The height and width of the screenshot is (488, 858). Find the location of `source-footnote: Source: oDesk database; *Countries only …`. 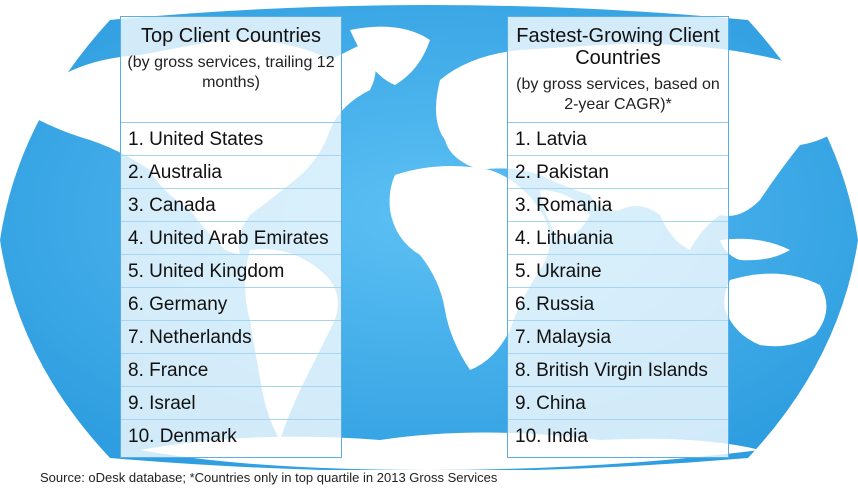

source-footnote: Source: oDesk database; *Countries only … is located at coordinates (269, 477).